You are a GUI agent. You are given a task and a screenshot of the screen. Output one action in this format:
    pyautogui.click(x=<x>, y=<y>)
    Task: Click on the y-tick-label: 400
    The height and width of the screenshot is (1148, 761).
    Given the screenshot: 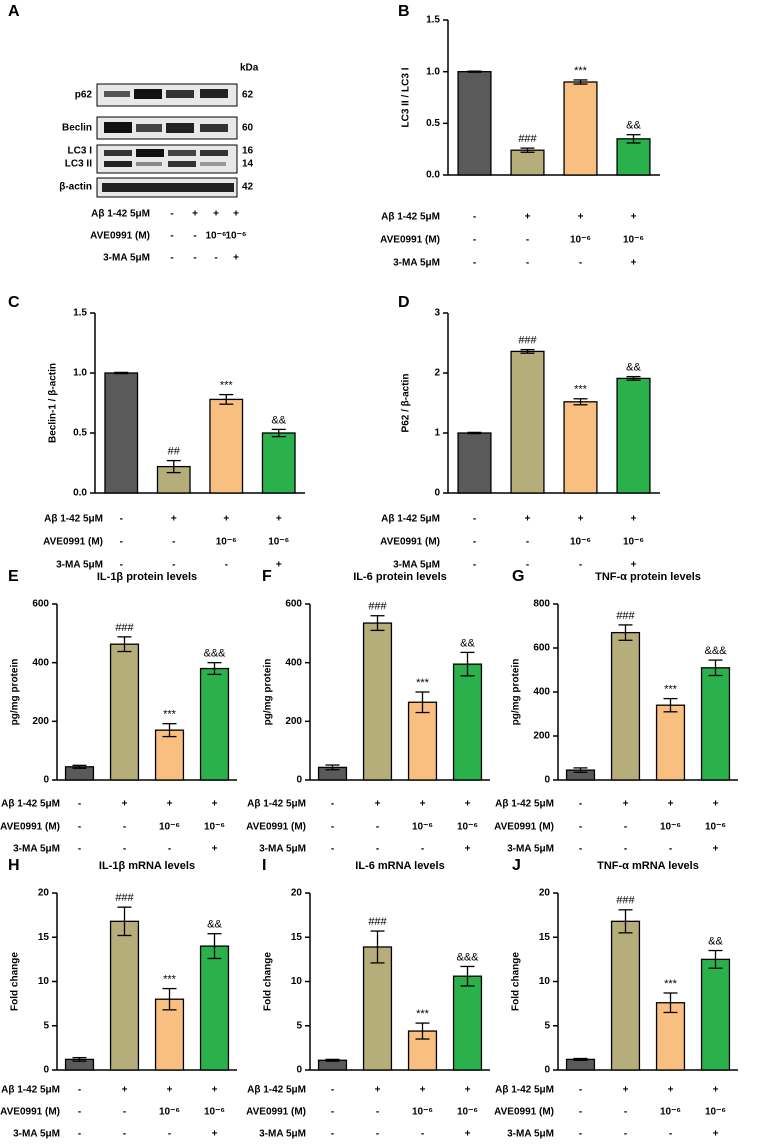 What is the action you would take?
    pyautogui.click(x=40, y=662)
    